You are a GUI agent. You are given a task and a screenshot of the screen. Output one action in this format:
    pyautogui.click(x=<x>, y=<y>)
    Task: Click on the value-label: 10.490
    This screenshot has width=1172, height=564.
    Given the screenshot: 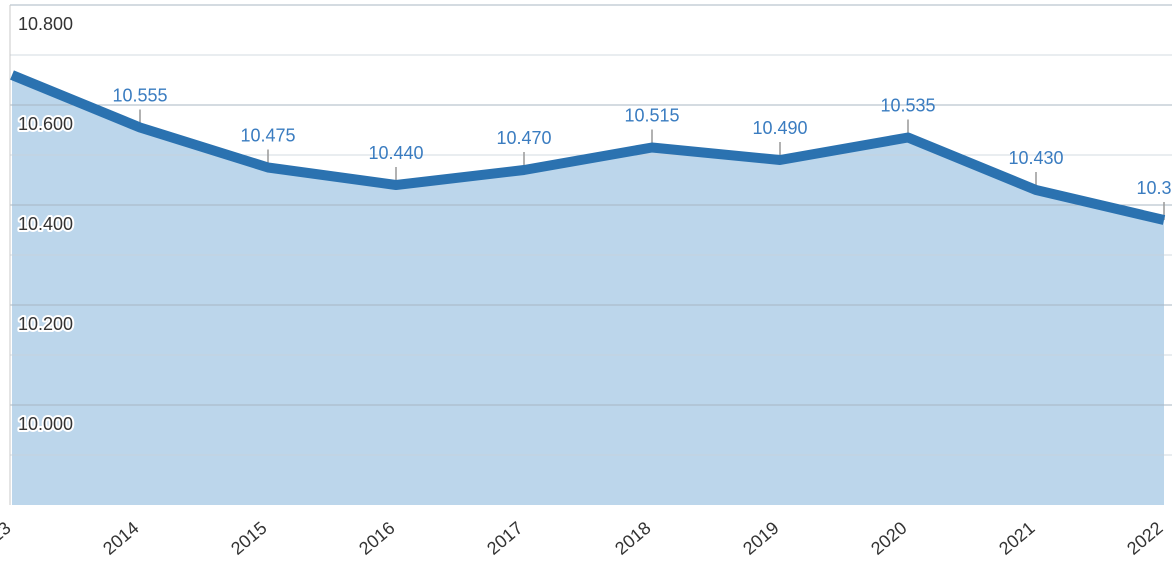 What is the action you would take?
    pyautogui.click(x=779, y=128)
    